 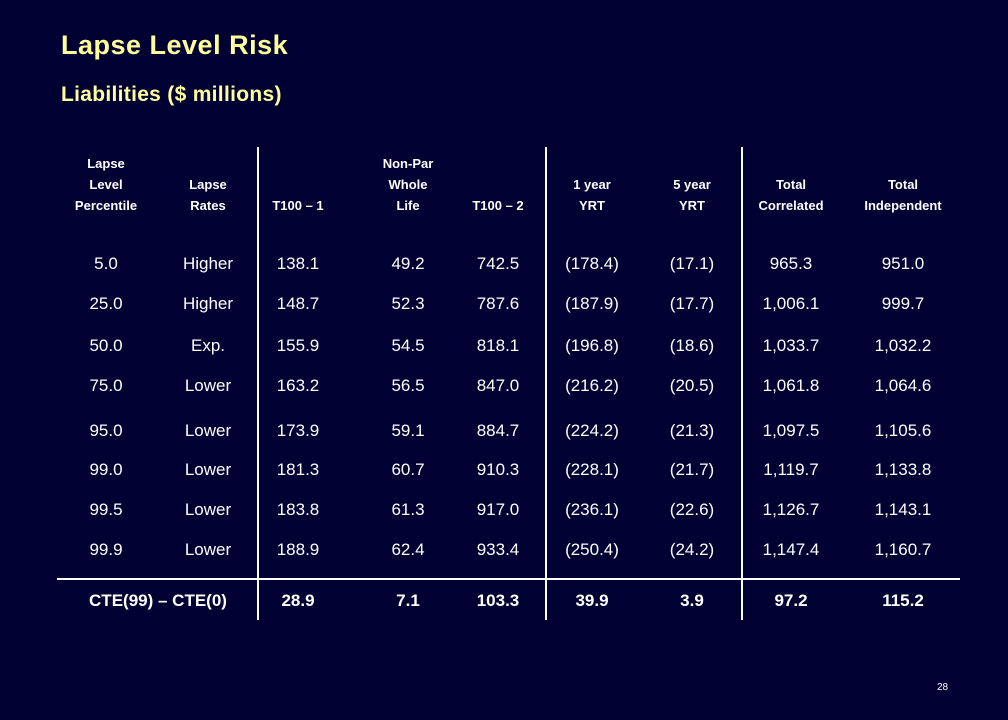 I want to click on divider-after-5yr-yrt, so click(x=742, y=383).